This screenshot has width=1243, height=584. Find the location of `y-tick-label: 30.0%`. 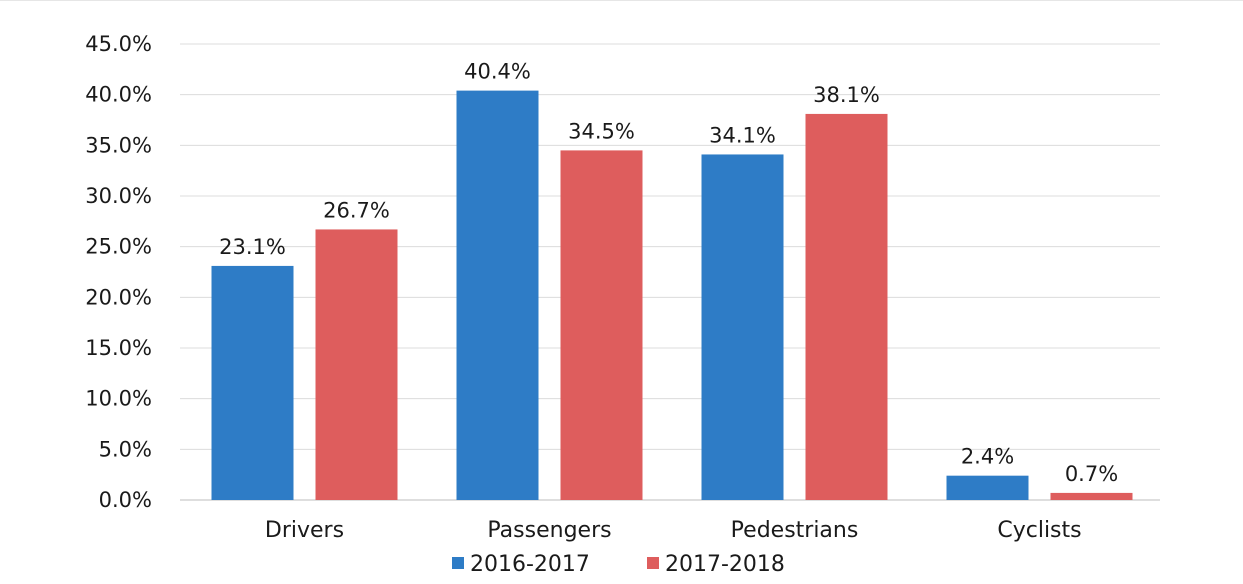

y-tick-label: 30.0% is located at coordinates (118, 196).